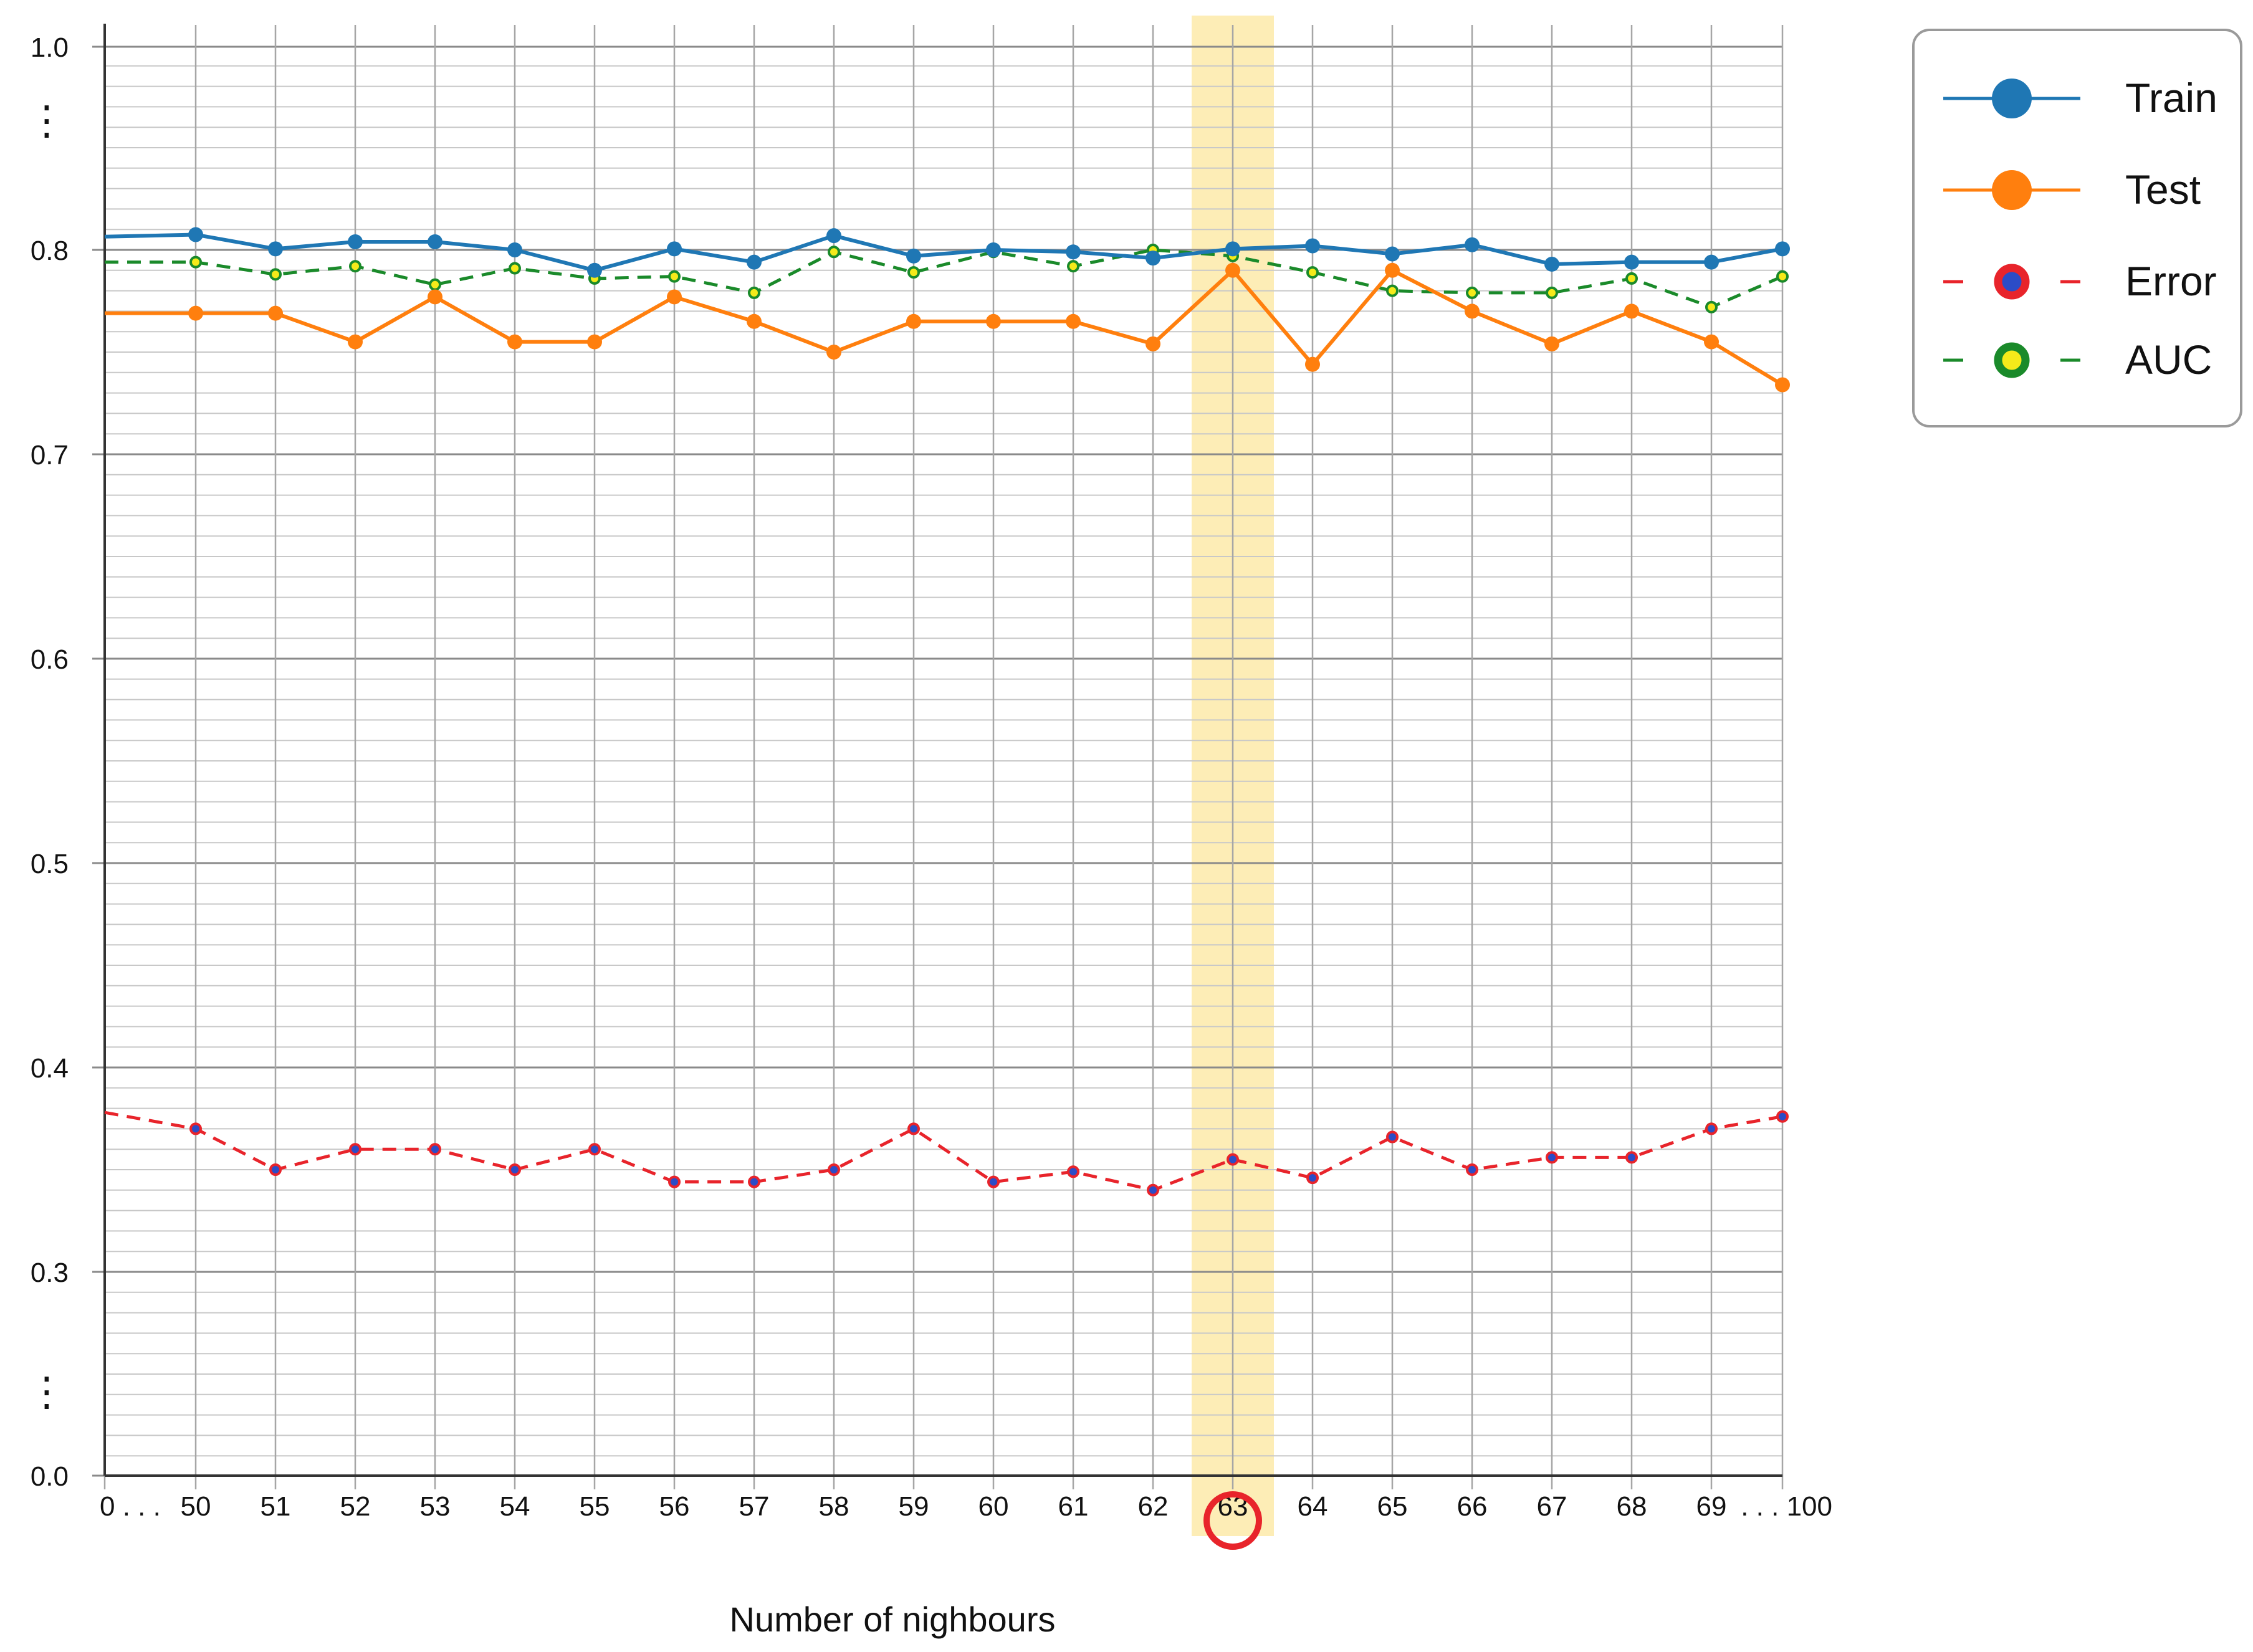 Image resolution: width=2253 pixels, height=1652 pixels. I want to click on highlight-ring, so click(1232, 1520).